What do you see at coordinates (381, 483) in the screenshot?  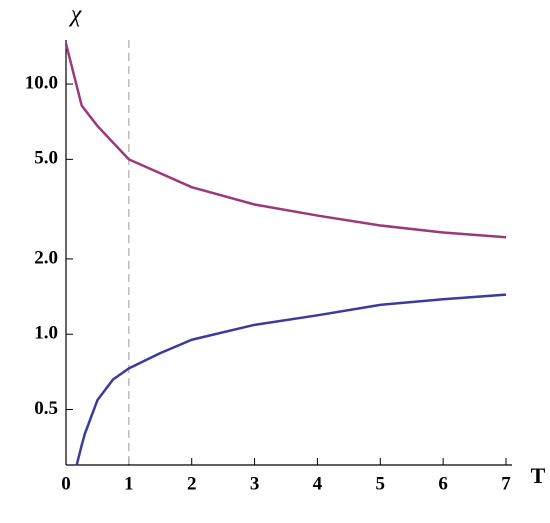 I see `x-tick-label: 5` at bounding box center [381, 483].